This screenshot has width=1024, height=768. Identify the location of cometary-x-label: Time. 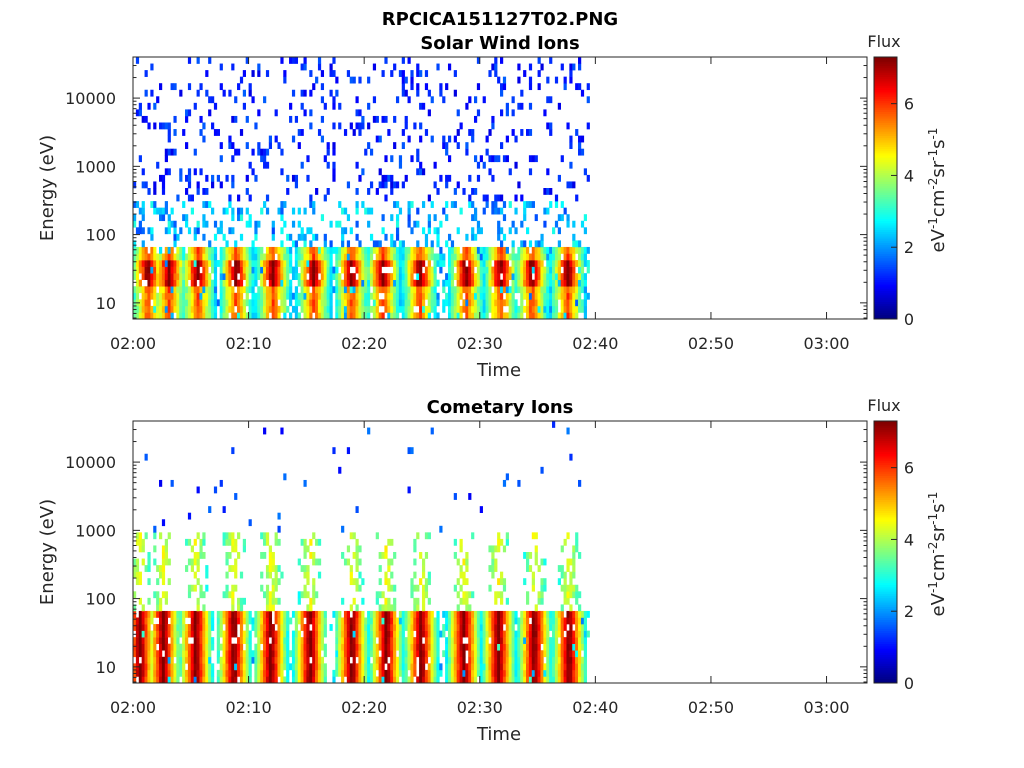
(498, 734).